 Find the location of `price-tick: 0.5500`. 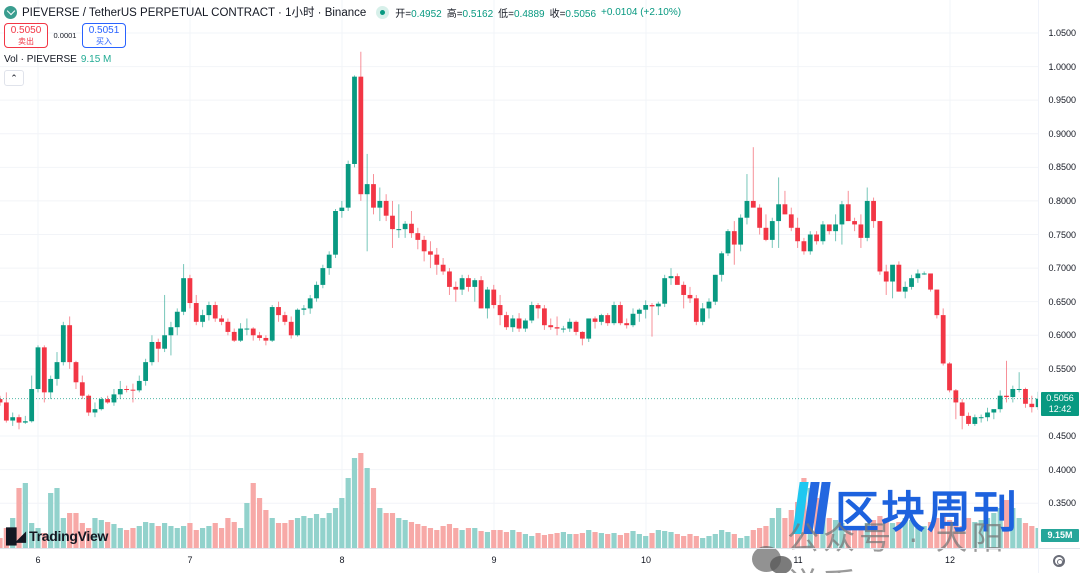

price-tick: 0.5500 is located at coordinates (1062, 368).